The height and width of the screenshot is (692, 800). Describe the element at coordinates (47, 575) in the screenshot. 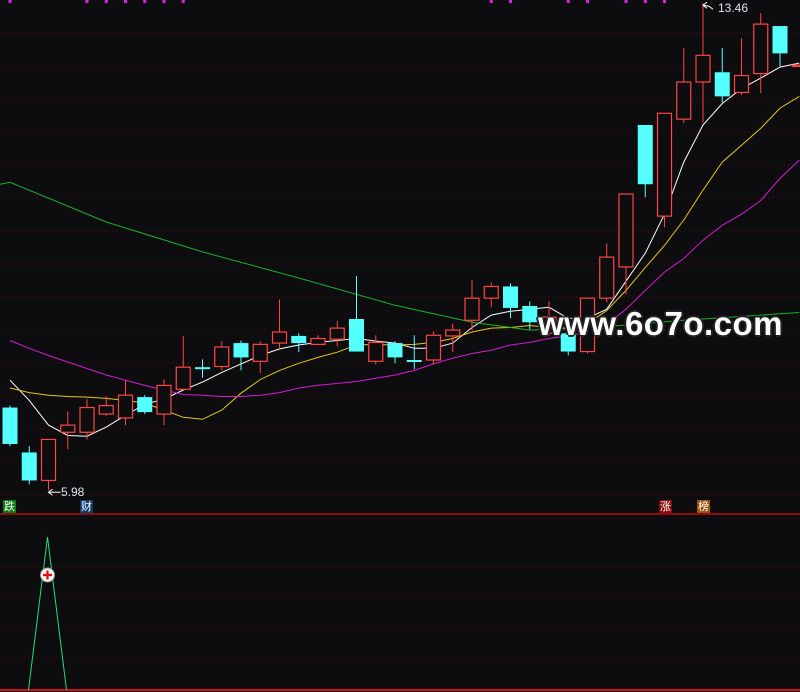

I see `plus-icon` at that location.